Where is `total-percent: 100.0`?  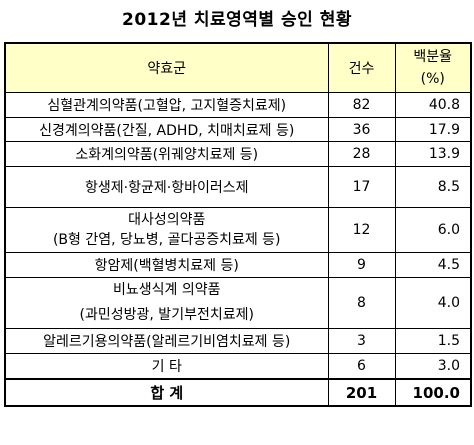
total-percent: 100.0 is located at coordinates (433, 392).